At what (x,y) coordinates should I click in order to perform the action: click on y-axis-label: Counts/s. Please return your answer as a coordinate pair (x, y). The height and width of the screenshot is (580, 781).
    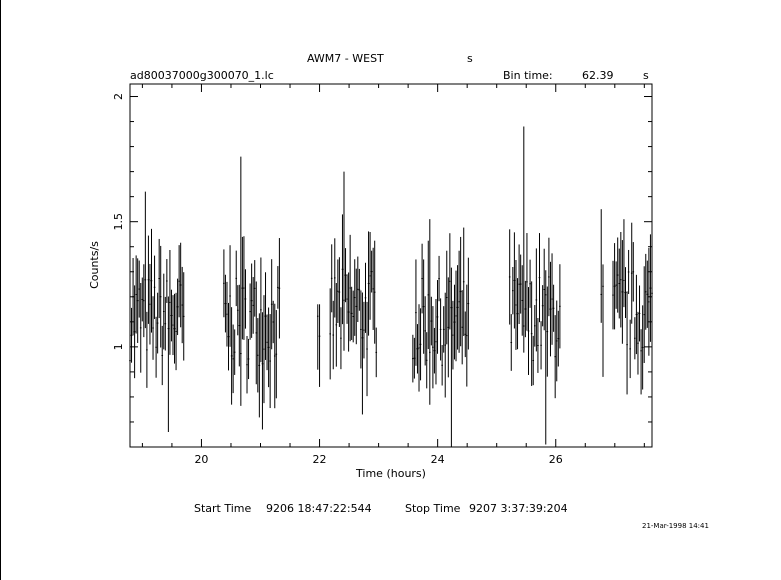
    Looking at the image, I should click on (94, 265).